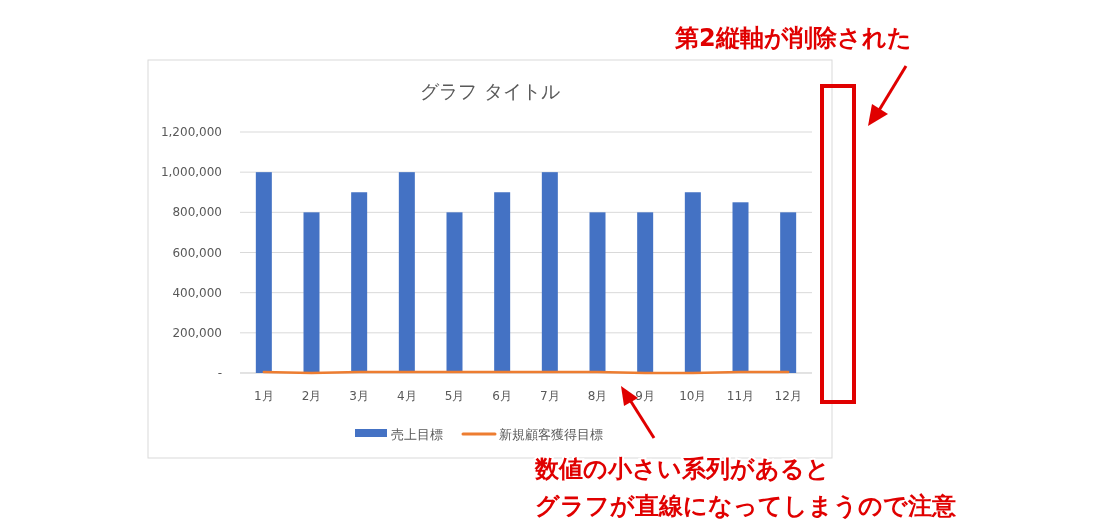  Describe the element at coordinates (682, 469) in the screenshot. I see `text: 数値の小さい系列があると` at that location.